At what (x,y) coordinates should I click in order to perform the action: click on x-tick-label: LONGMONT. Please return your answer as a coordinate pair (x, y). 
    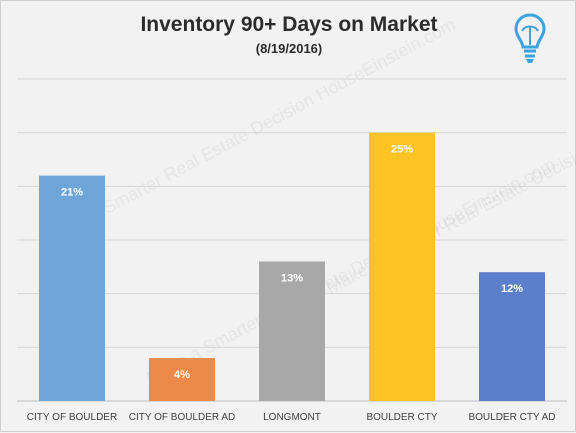
    Looking at the image, I should click on (292, 417).